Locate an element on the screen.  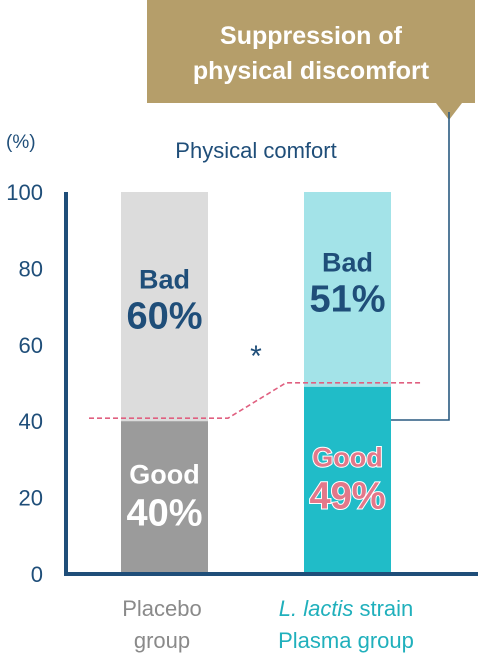
category-label-plasma-line-1: L. lactis strain is located at coordinates (346, 608).